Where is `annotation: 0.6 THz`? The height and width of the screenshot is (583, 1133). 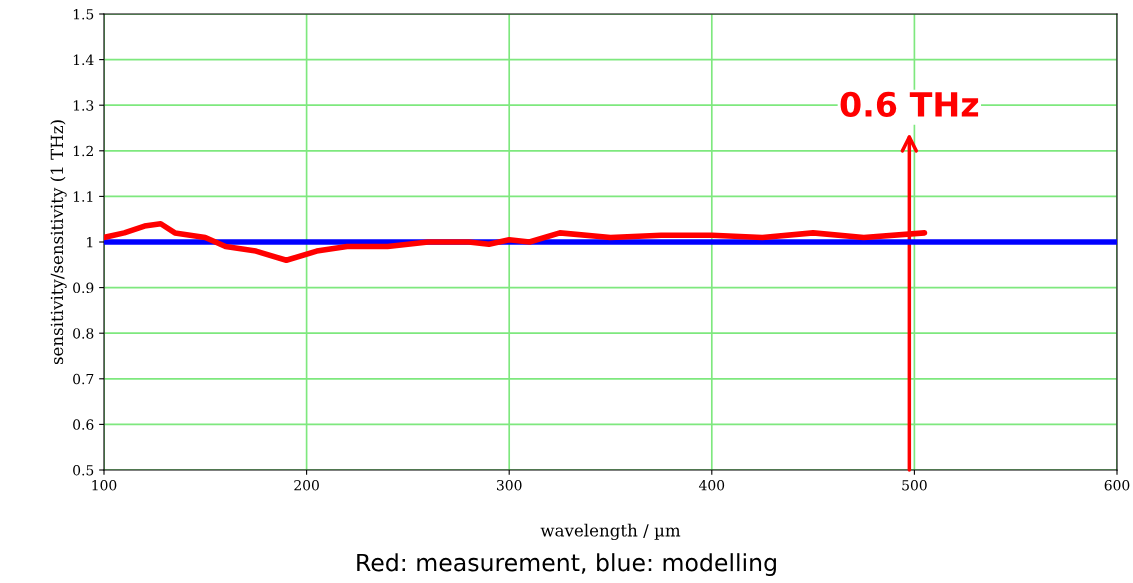
annotation: 0.6 THz is located at coordinates (909, 104).